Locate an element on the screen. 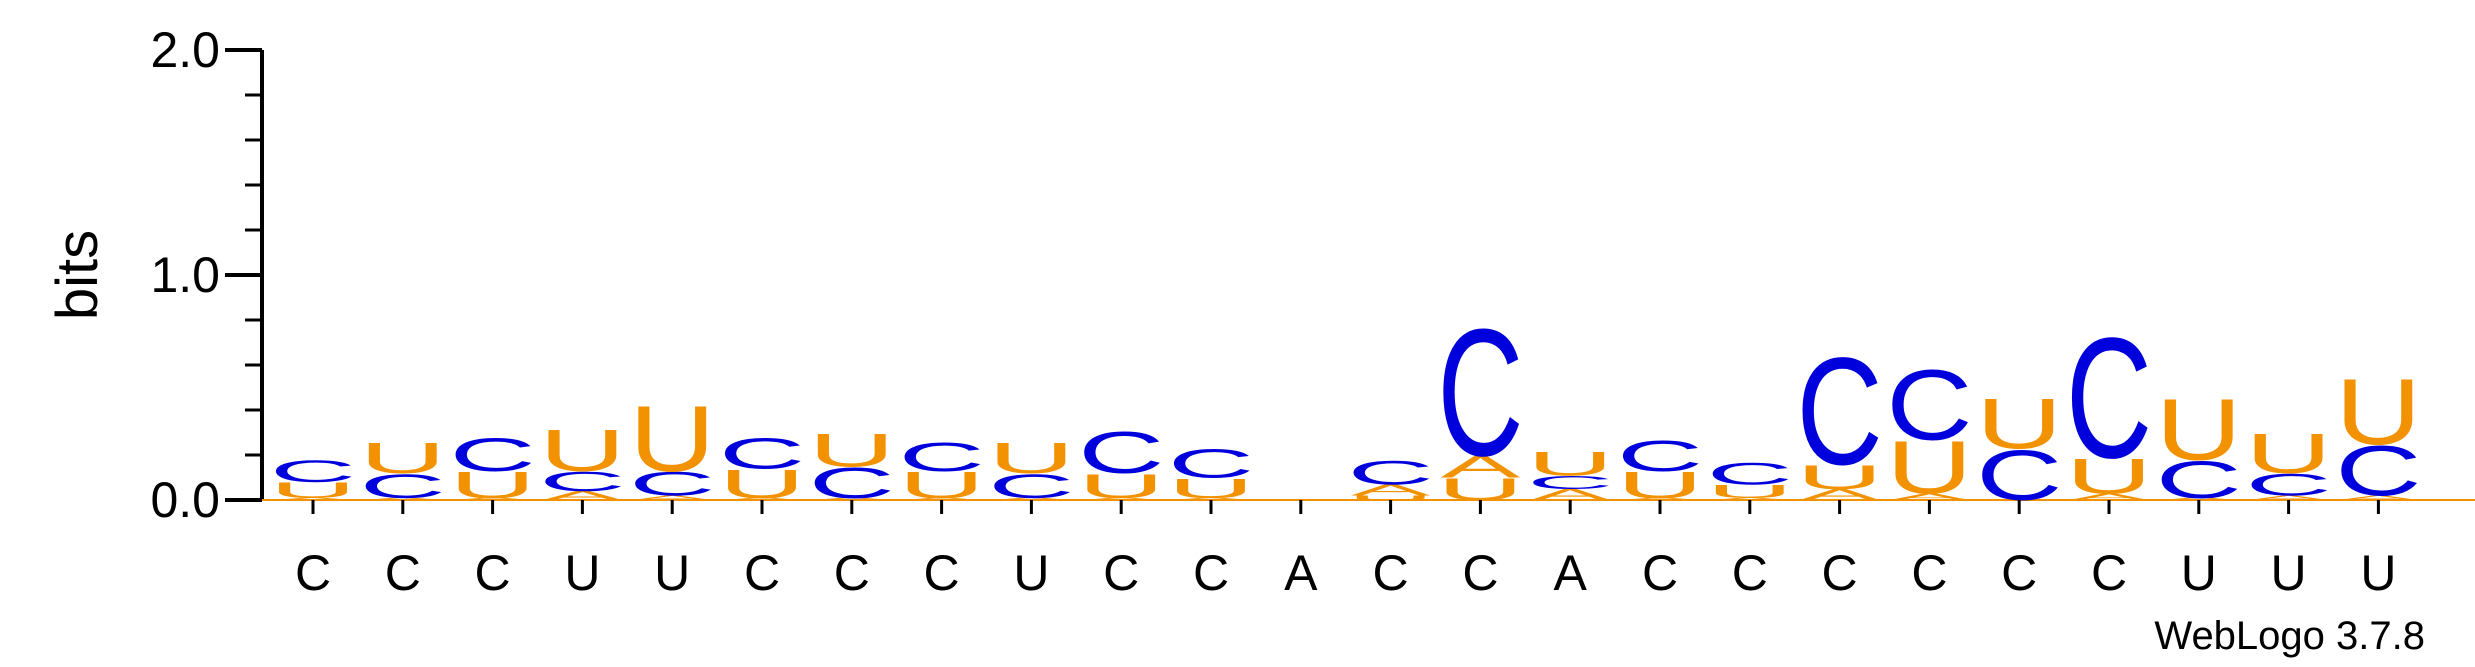  y-axis-title: bits is located at coordinates (77, 275).